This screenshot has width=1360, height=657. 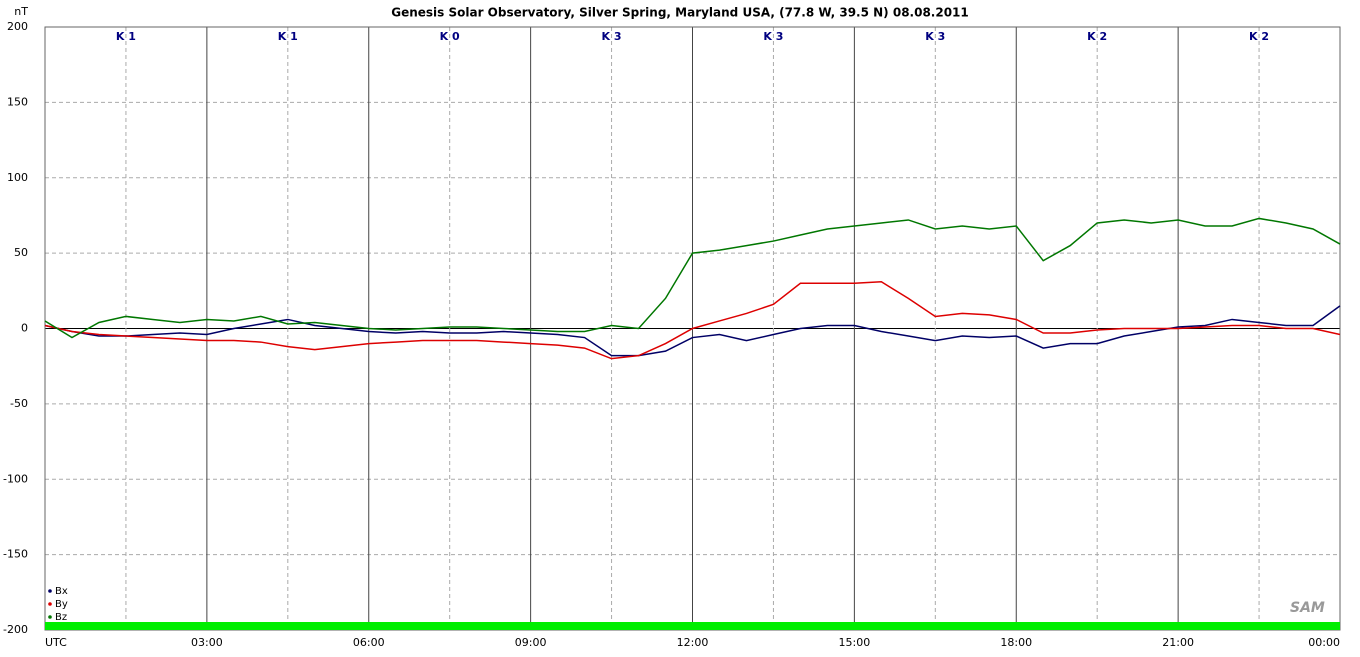 I want to click on y-tick-label: 100, so click(x=17, y=177).